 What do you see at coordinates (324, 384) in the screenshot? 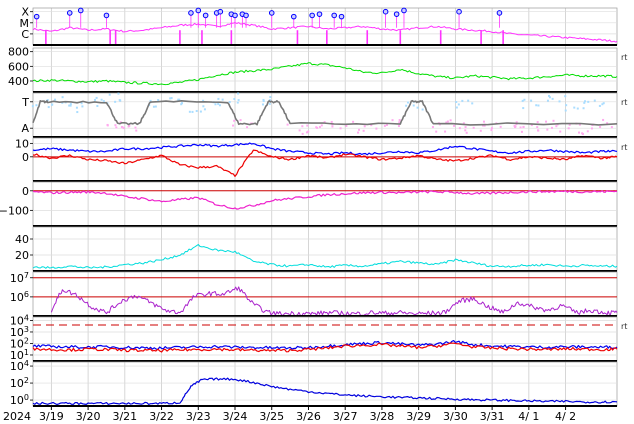
I see `panel-proton-energetic` at bounding box center [324, 384].